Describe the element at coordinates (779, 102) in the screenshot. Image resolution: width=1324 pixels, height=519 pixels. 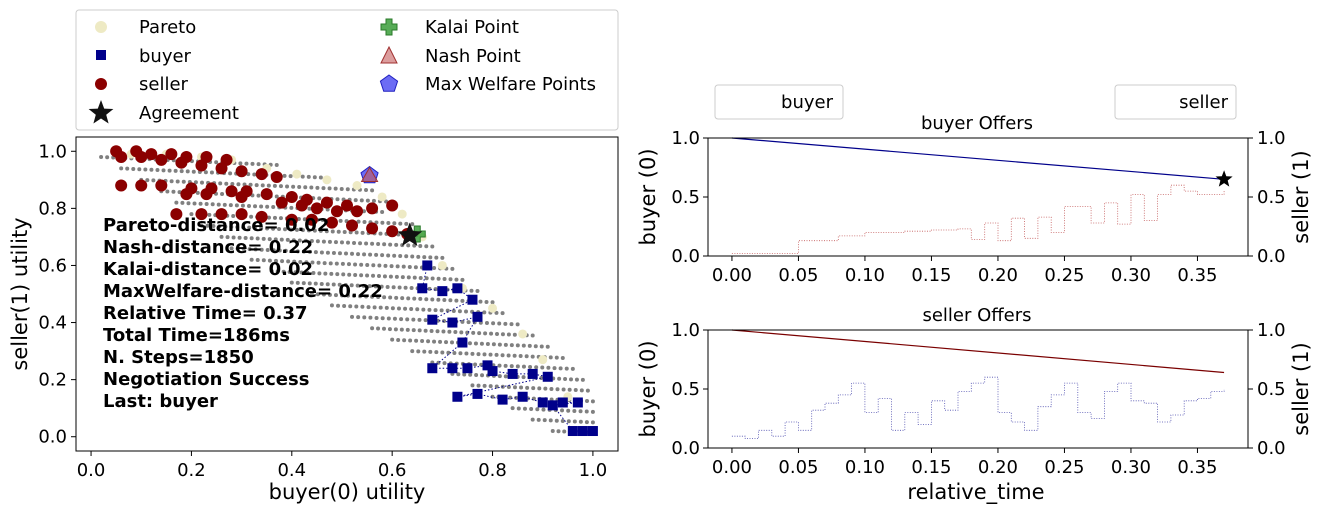
I see `legend-box-buyer` at that location.